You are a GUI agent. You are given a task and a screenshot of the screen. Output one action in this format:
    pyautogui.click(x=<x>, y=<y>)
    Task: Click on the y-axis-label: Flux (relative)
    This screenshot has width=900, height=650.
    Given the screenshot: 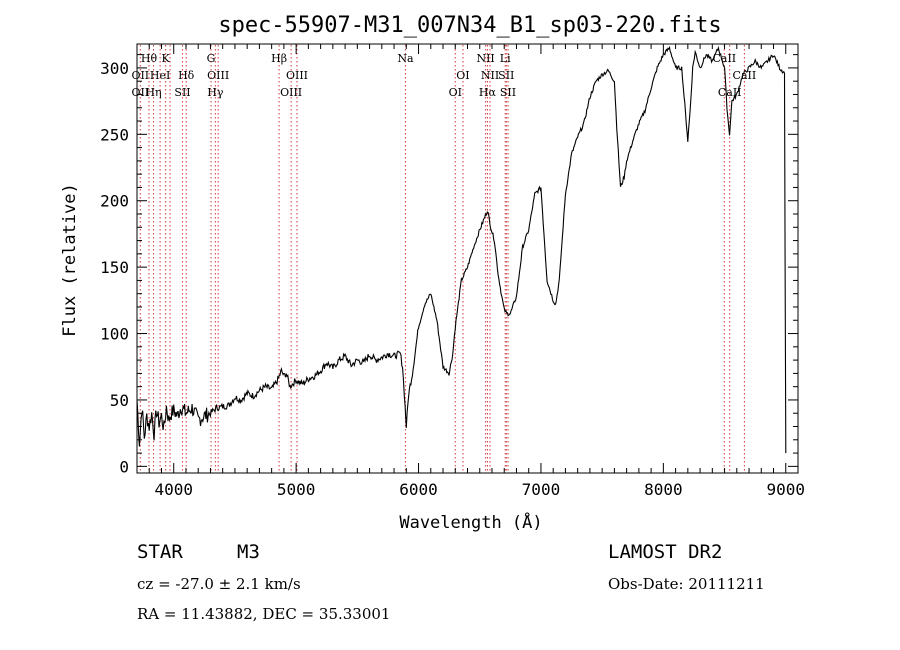 What is the action you would take?
    pyautogui.click(x=70, y=260)
    